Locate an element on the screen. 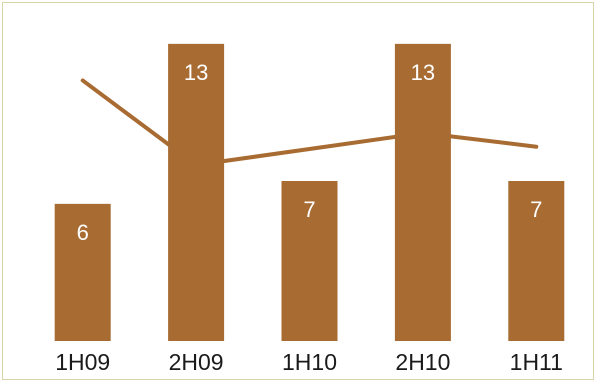 The image size is (598, 385). bar-2H10 is located at coordinates (422, 192).